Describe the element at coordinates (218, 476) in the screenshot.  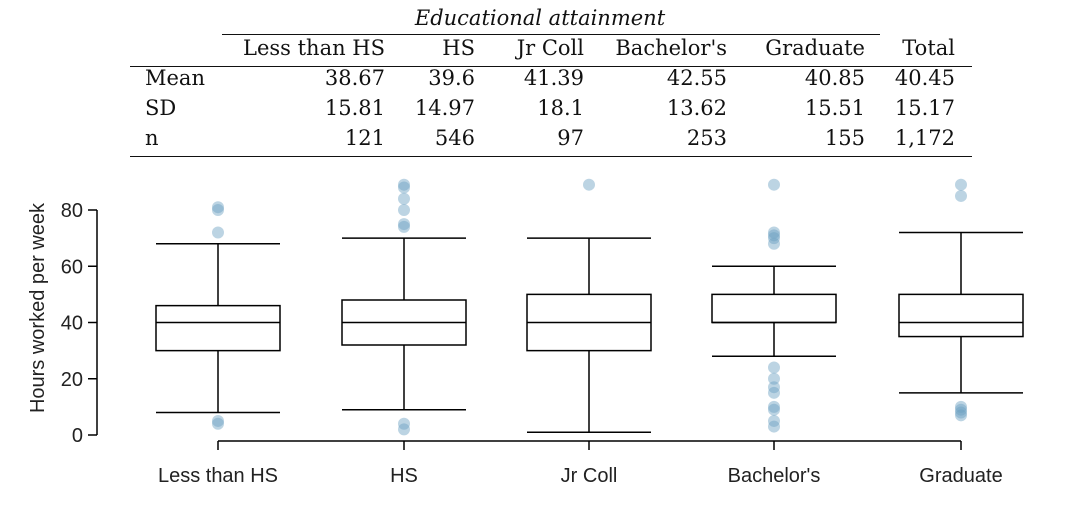
I see `x-tick-label: Less than HS` at that location.